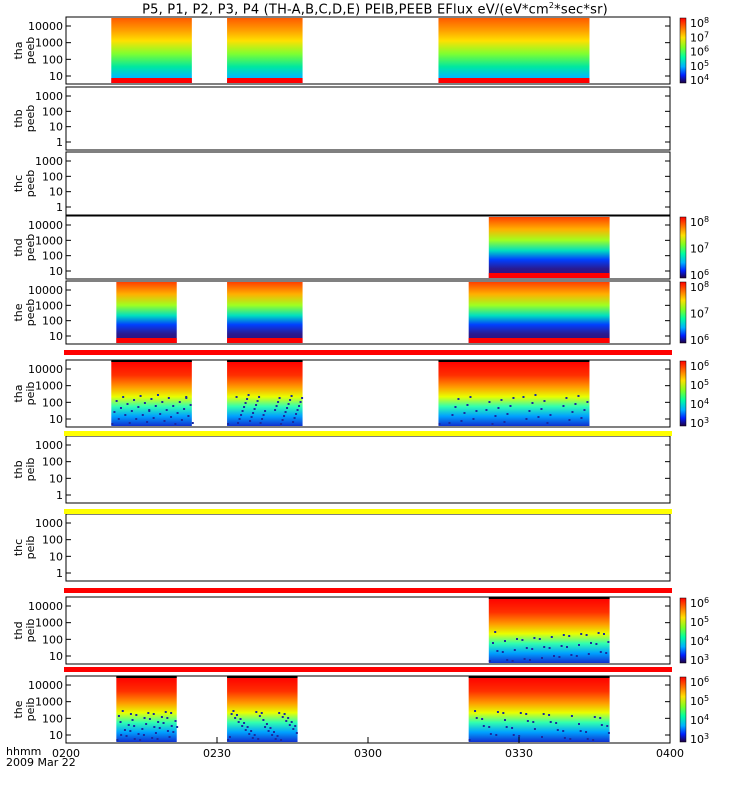  Describe the element at coordinates (699, 340) in the screenshot. I see `colorbar-tick-label: 10⁶` at that location.